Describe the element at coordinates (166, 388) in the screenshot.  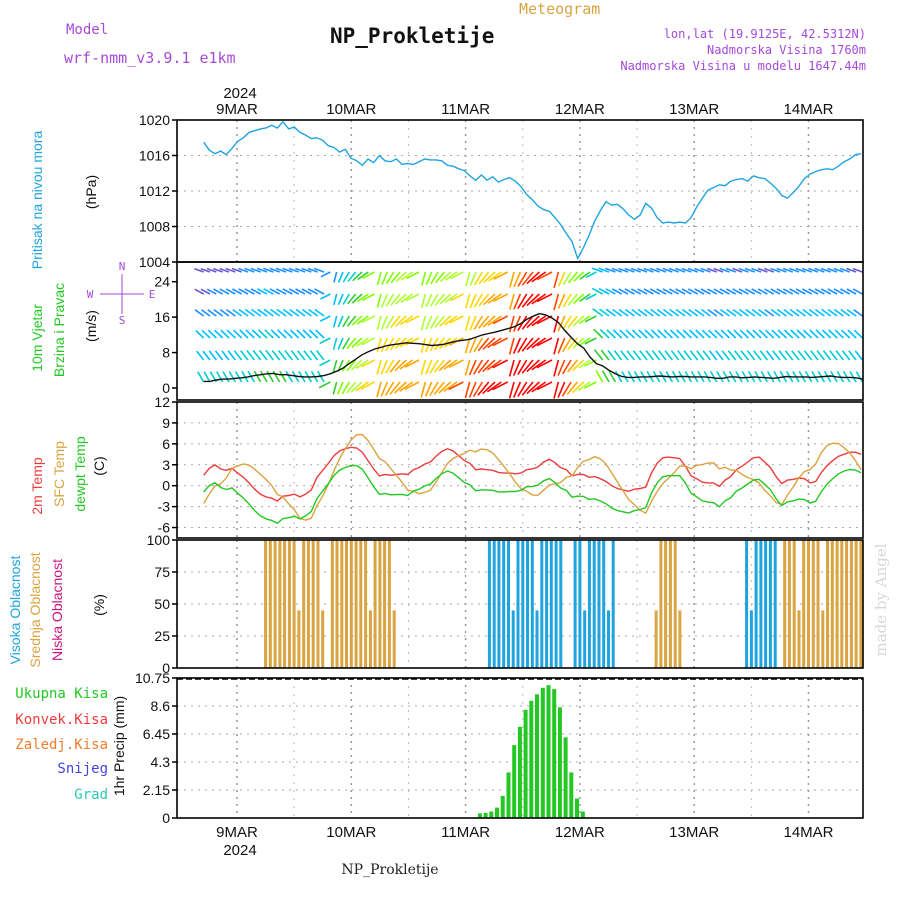
I see `y-tick-label: 0` at that location.